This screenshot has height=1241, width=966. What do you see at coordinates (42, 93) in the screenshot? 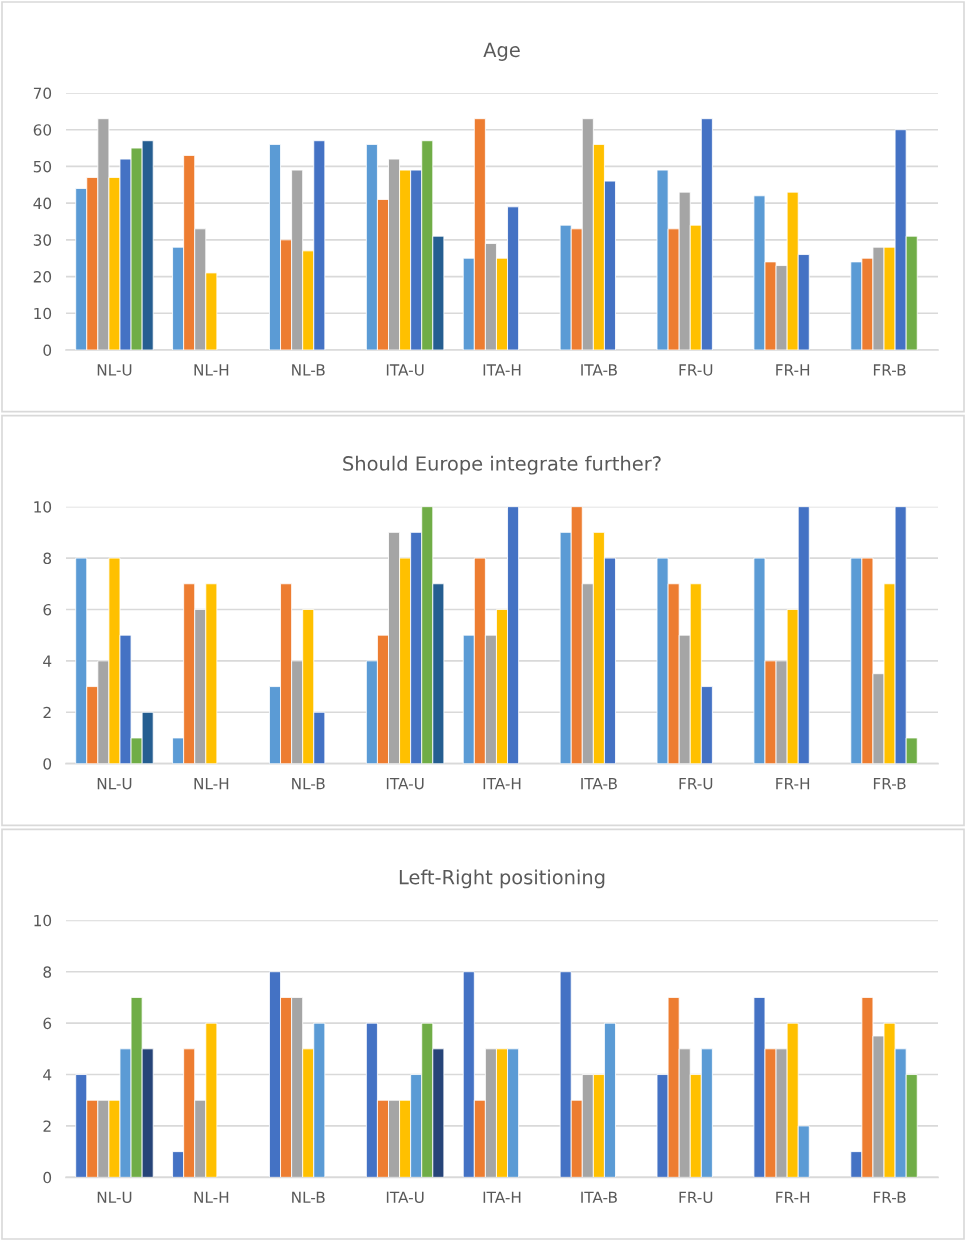
I see `y-tick-label: 70` at bounding box center [42, 93].